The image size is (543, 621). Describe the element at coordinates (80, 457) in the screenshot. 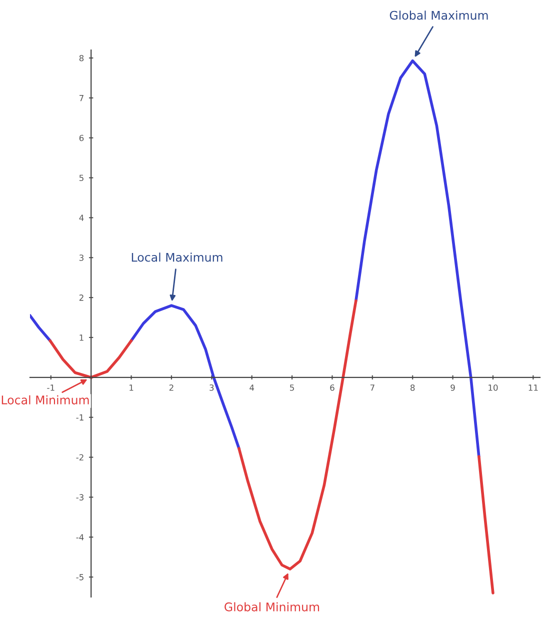

I see `y-tick-label: -2` at that location.